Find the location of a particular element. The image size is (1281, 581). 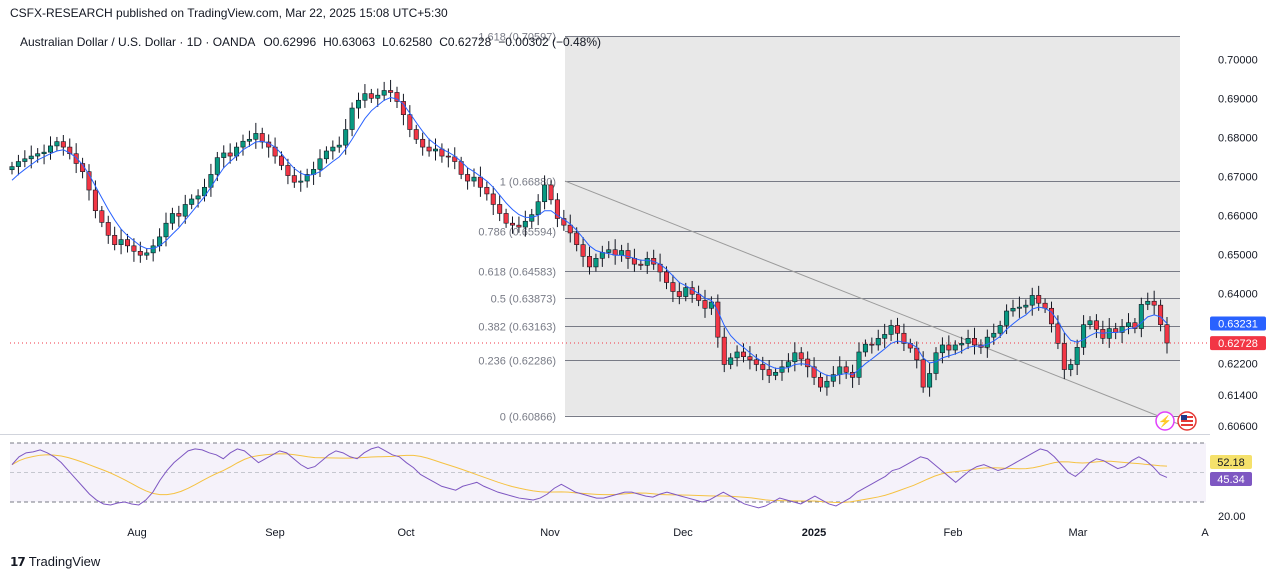

event-icons: ⚡ is located at coordinates (1176, 421).